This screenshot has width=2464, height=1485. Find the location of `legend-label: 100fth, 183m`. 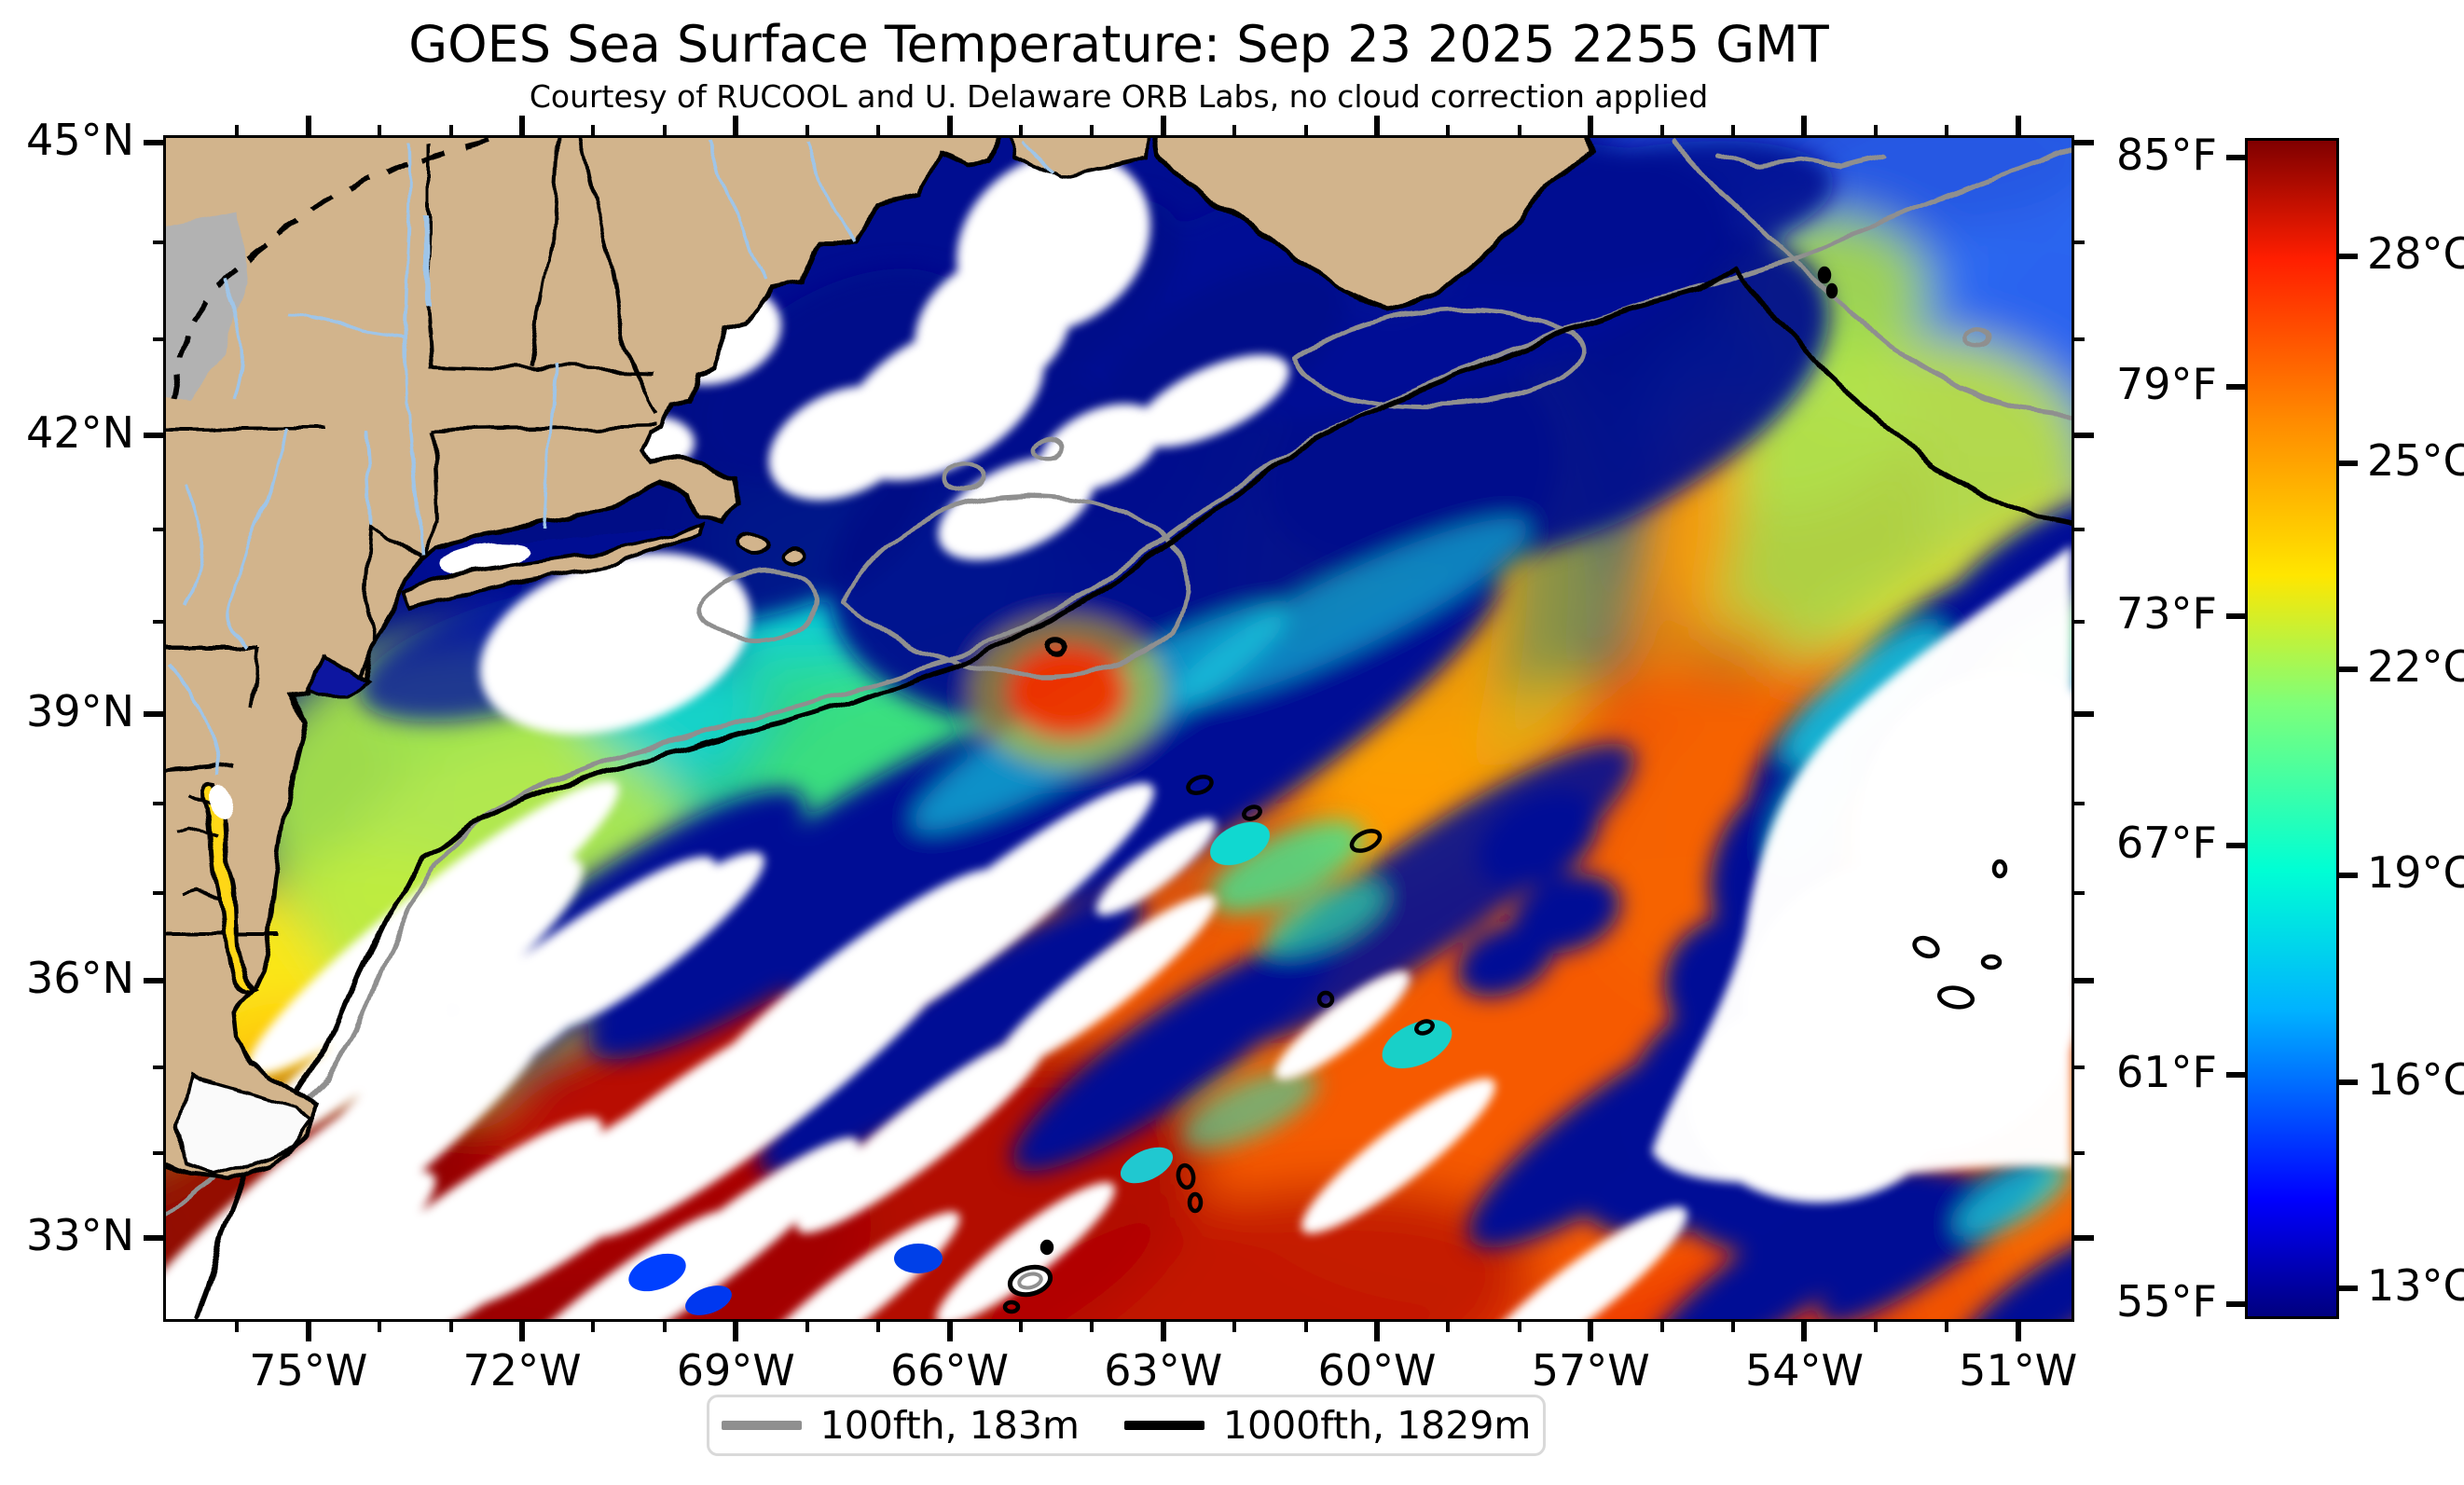

legend-label: 100fth, 183m is located at coordinates (950, 1425).